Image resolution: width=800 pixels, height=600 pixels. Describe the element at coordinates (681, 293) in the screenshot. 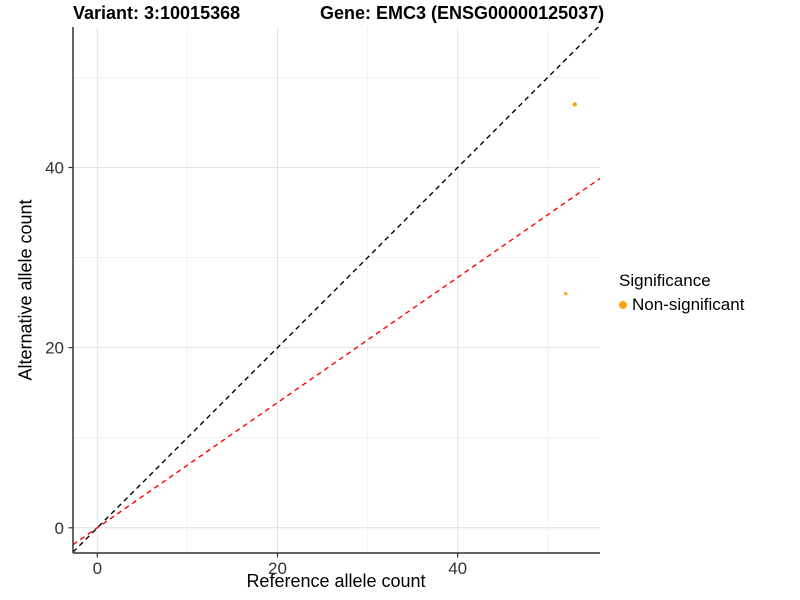

I see `legend: Significance Non-significant` at that location.